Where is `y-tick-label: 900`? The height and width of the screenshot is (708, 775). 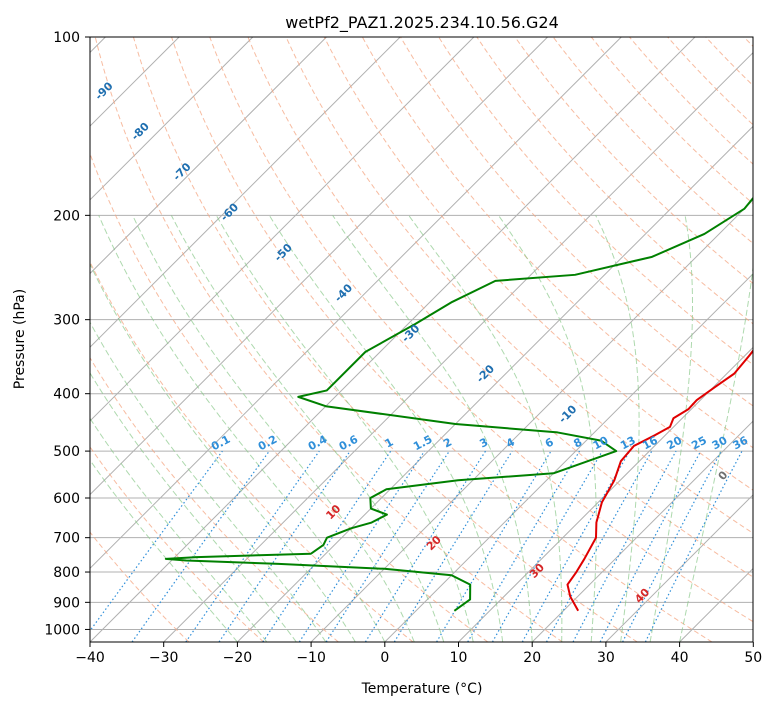 y-tick-label: 900 is located at coordinates (66, 603).